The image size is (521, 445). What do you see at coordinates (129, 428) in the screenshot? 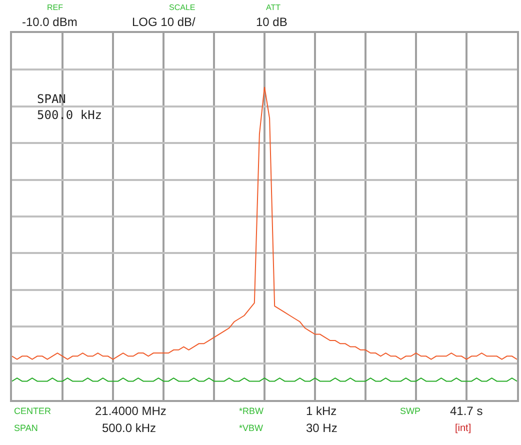
I see `text: 500.0 kHz` at bounding box center [129, 428].